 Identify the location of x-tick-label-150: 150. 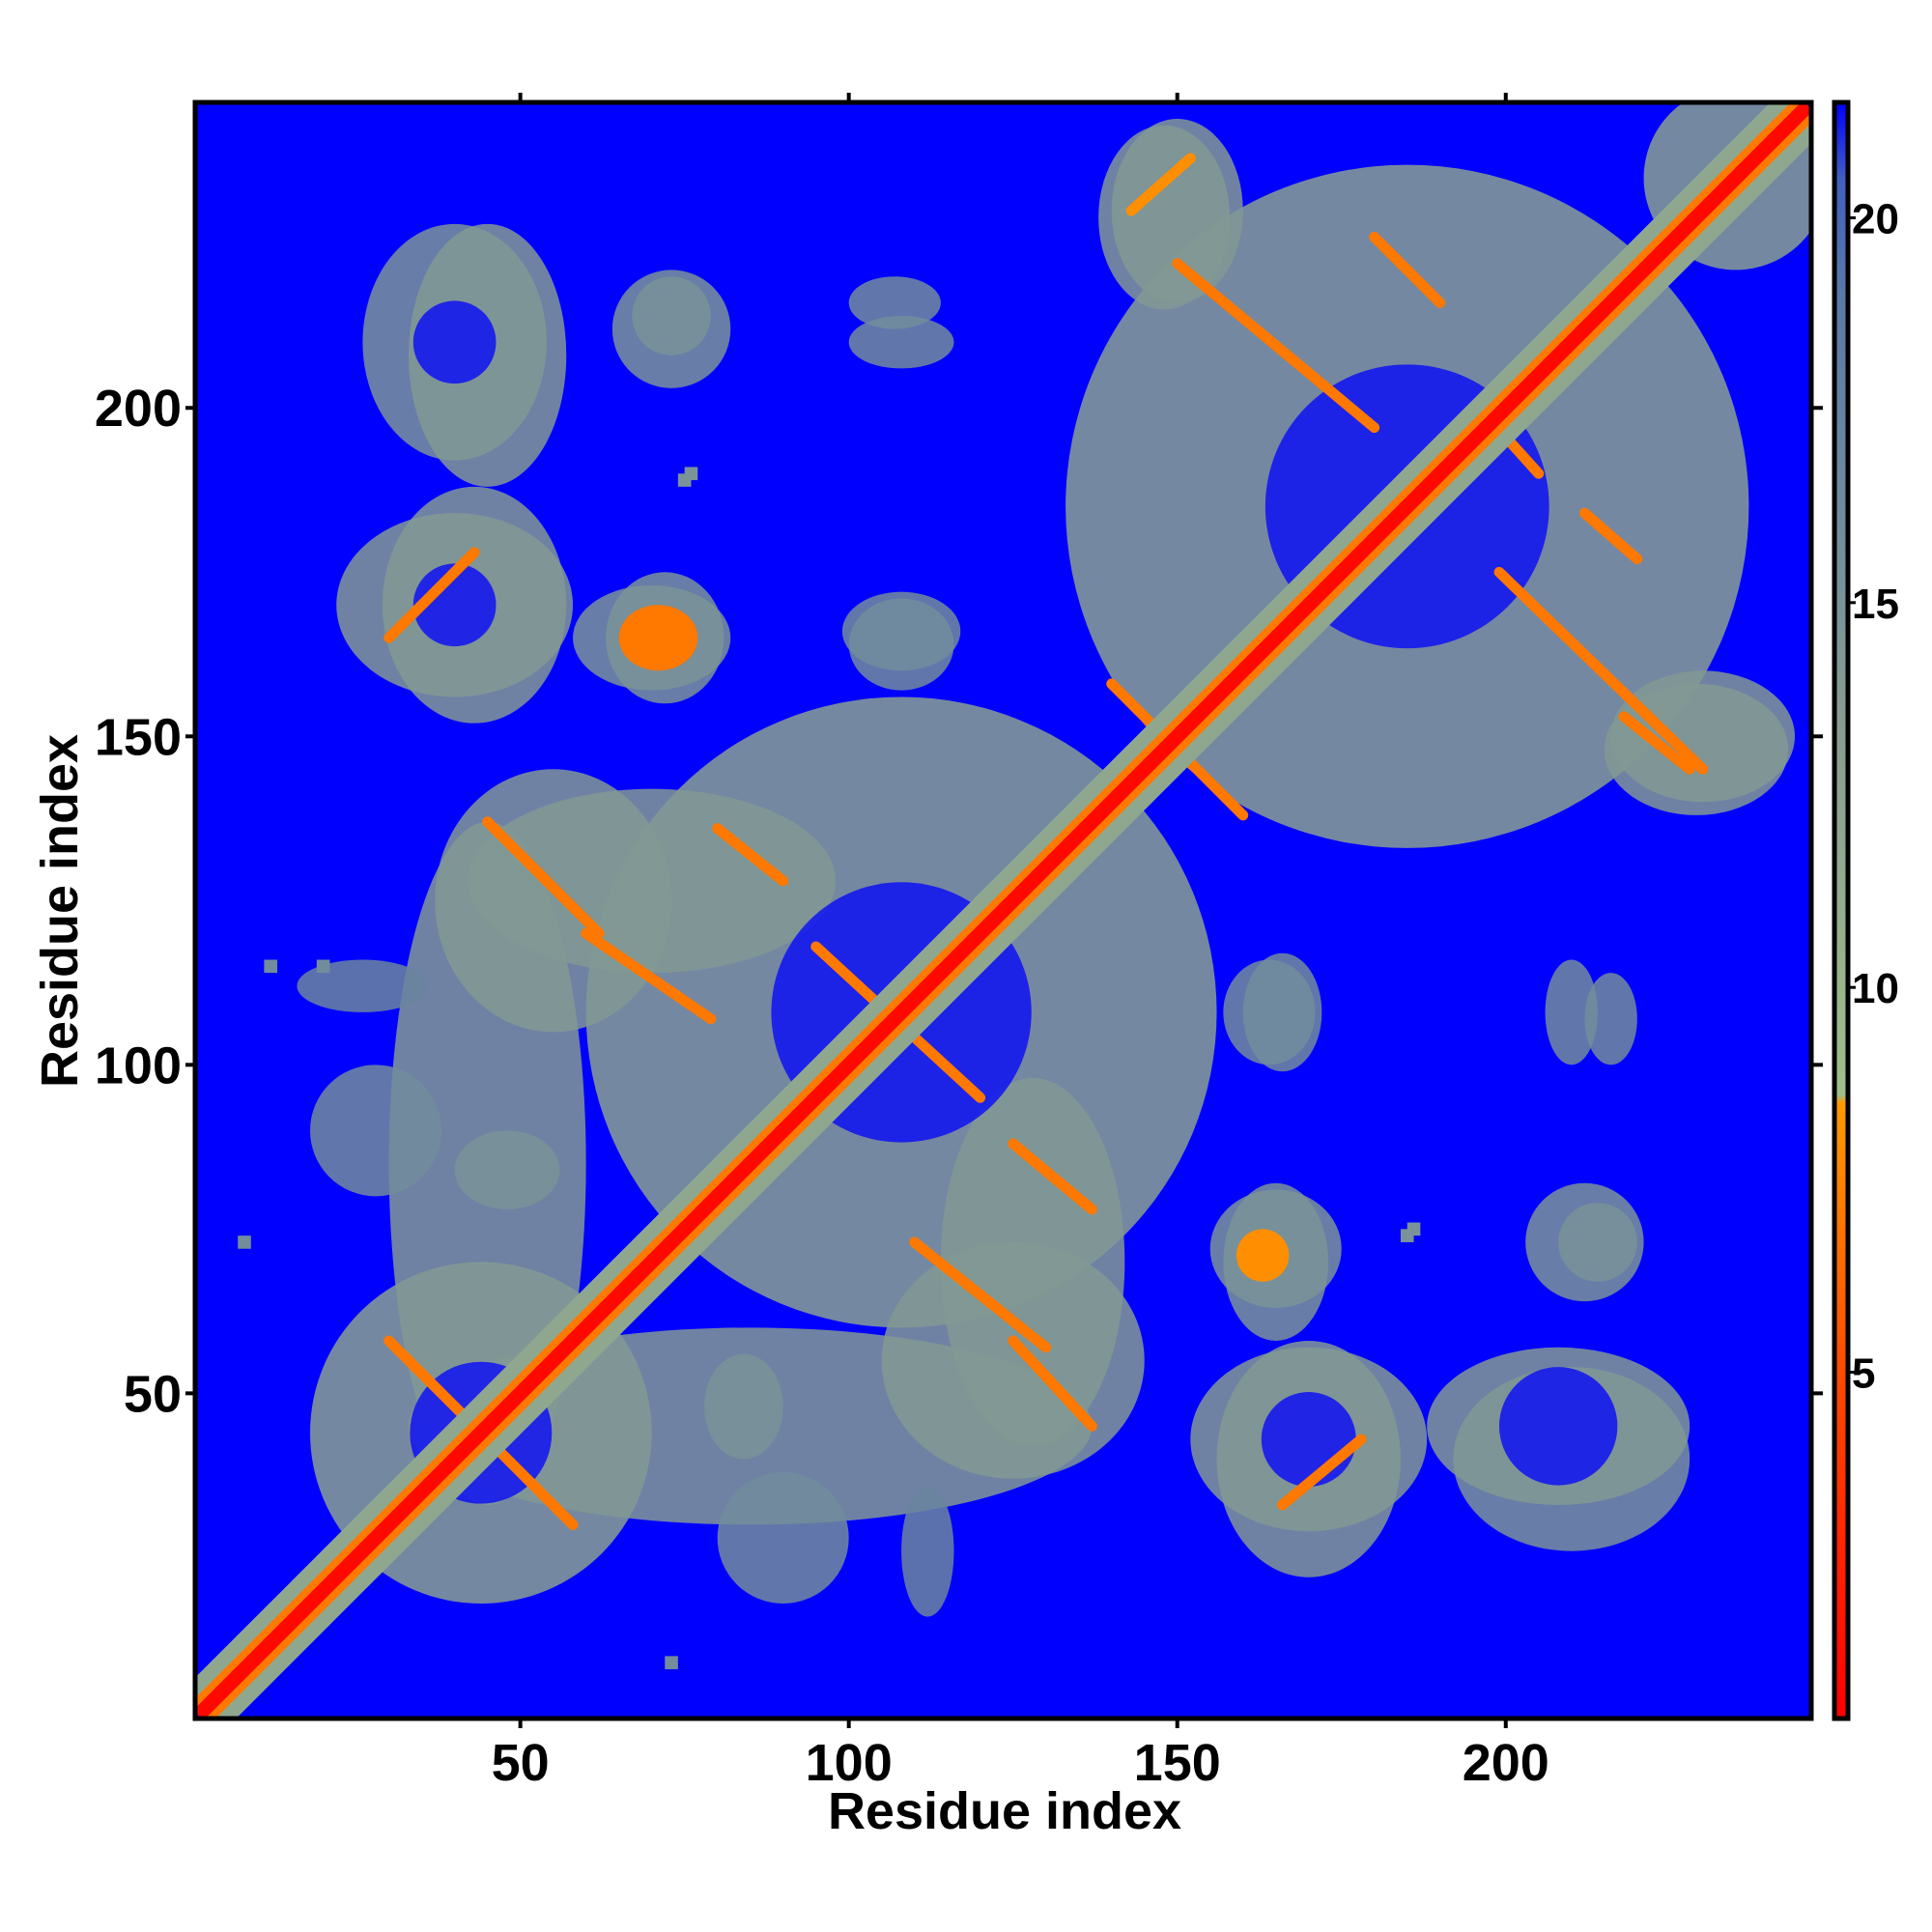
(1177, 1763).